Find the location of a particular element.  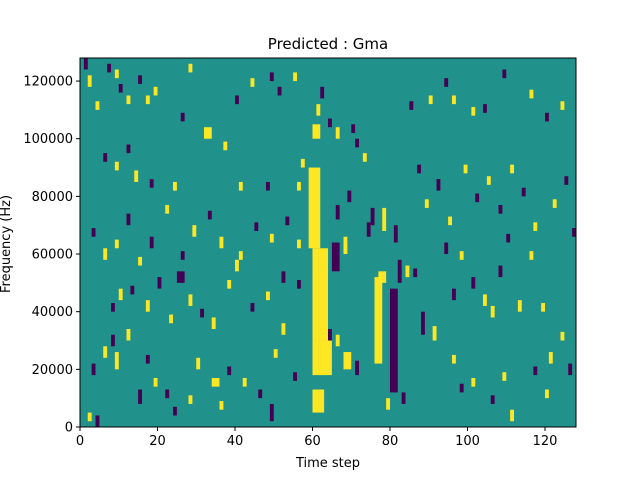

x-tick-label: 60 is located at coordinates (312, 441).